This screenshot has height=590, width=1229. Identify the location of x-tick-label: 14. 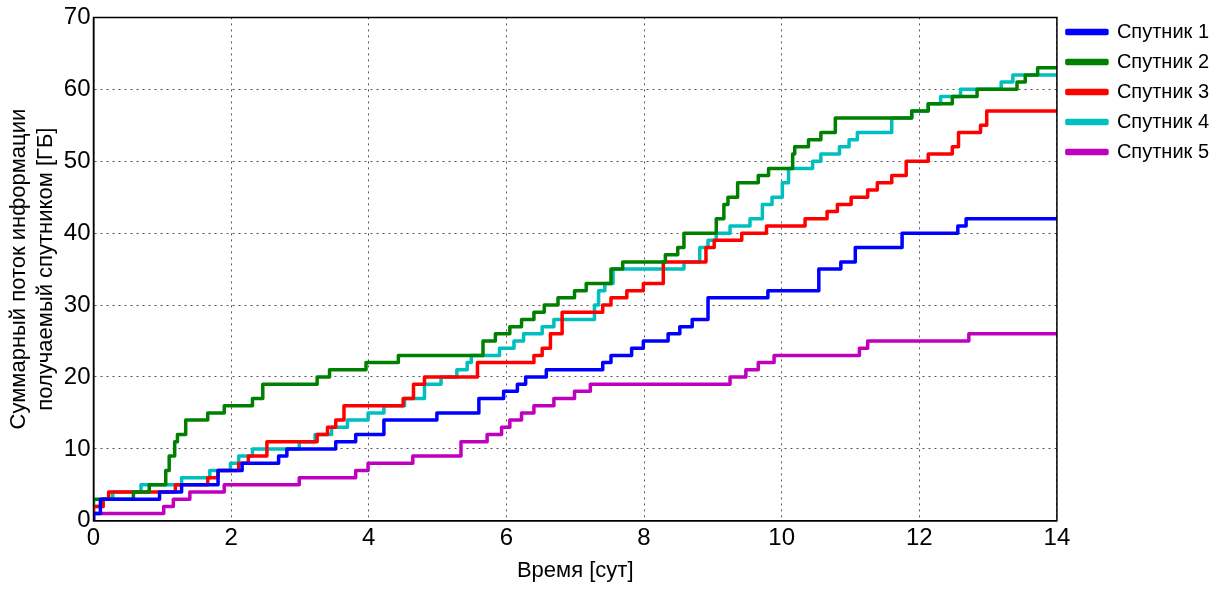
(1057, 536).